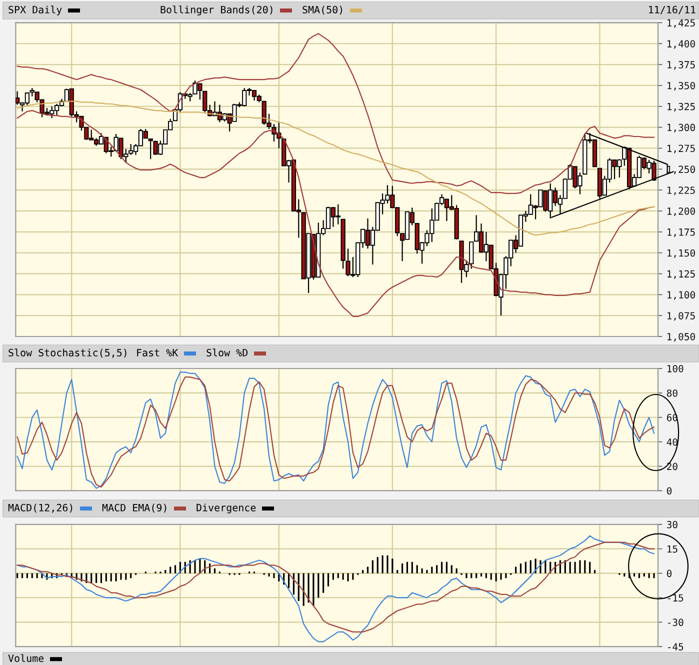 Image resolution: width=699 pixels, height=665 pixels. I want to click on chart-title: Slow Stochastic(5,5), so click(67, 353).